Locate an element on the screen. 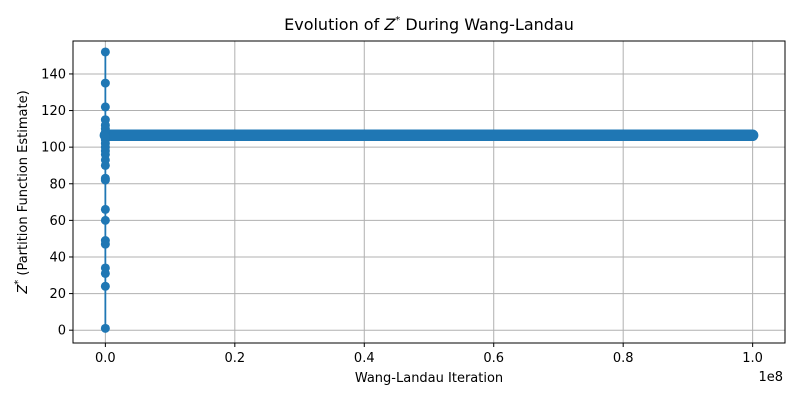 The image size is (800, 405). y-tick-label: 120 is located at coordinates (53, 111).